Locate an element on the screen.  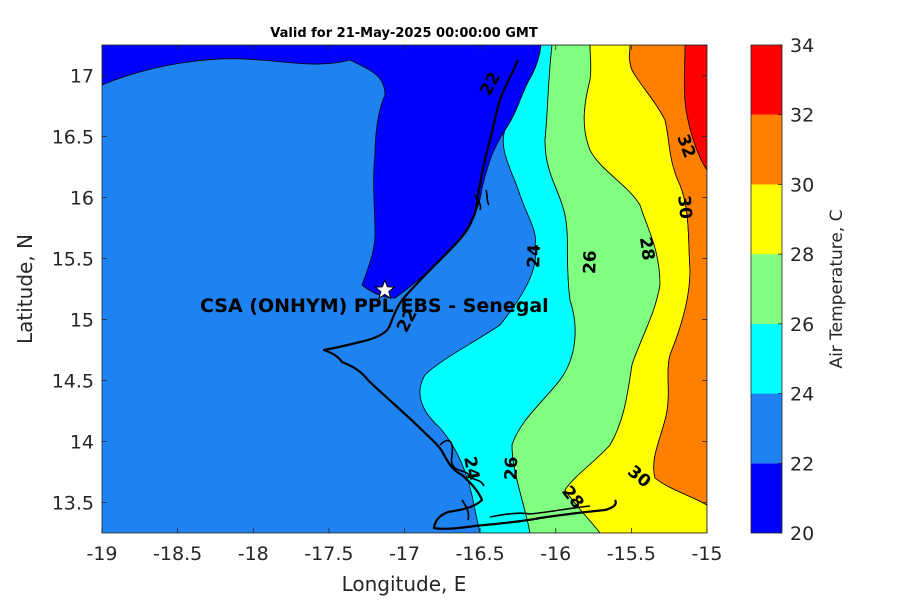
colorbar-tick-label: 20 is located at coordinates (802, 534).